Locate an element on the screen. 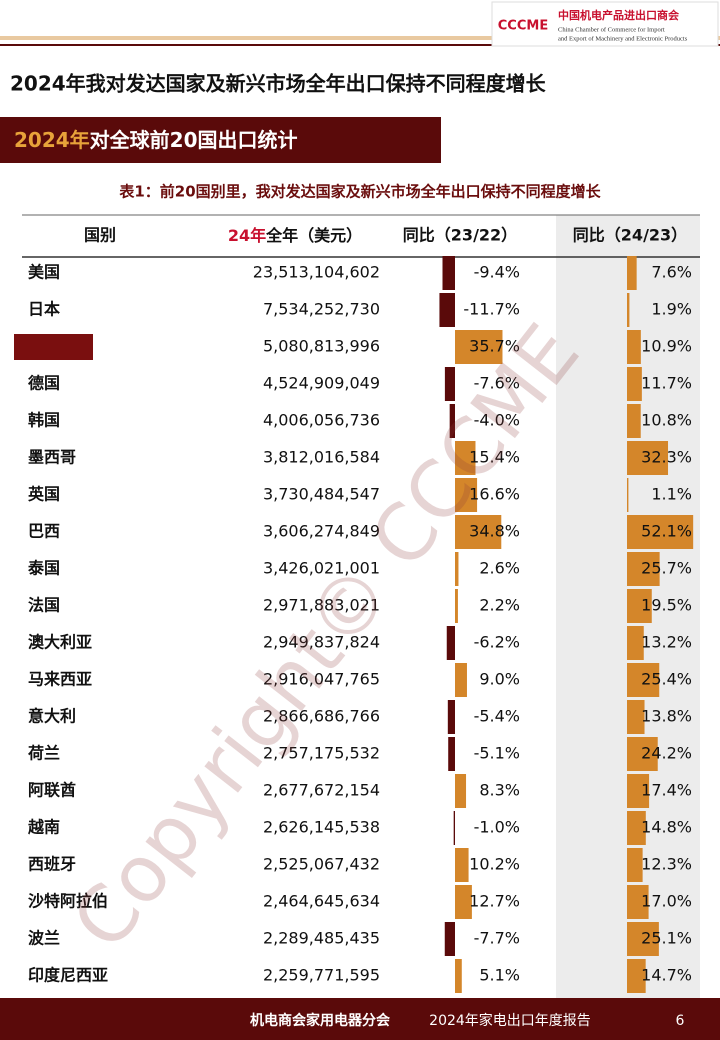  yoy-label: 25.1% is located at coordinates (666, 938).